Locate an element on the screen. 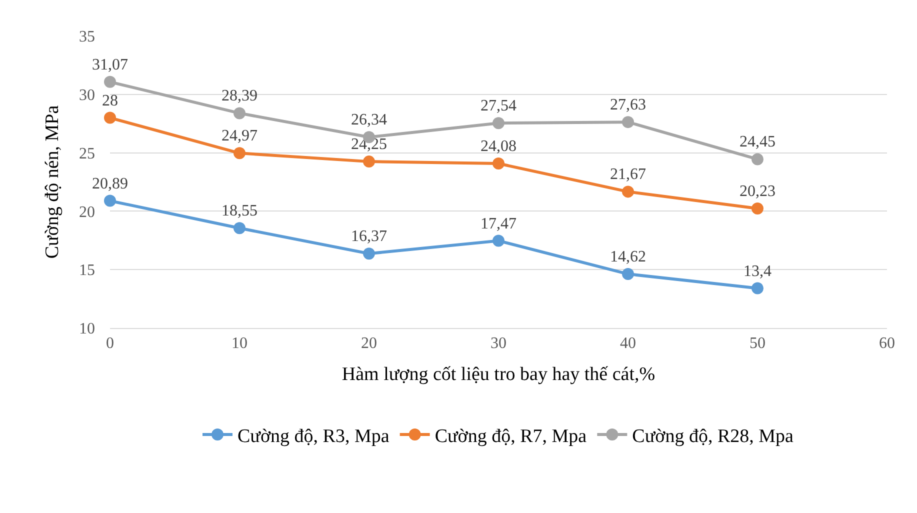  x-tick-label: 60 is located at coordinates (887, 343).